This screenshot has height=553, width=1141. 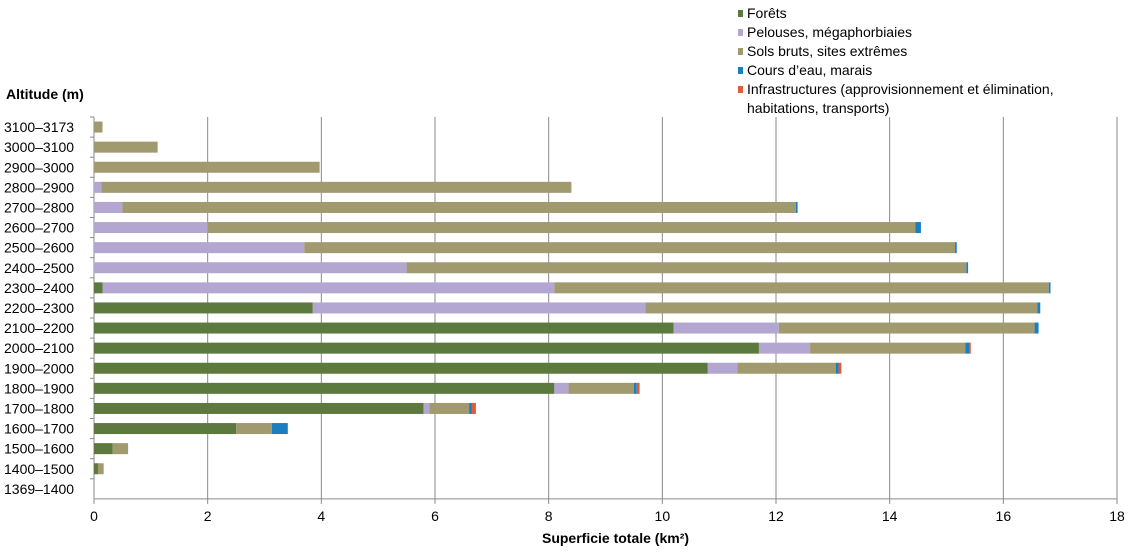 I want to click on y-tick-label: 1500–1600, so click(x=39, y=449).